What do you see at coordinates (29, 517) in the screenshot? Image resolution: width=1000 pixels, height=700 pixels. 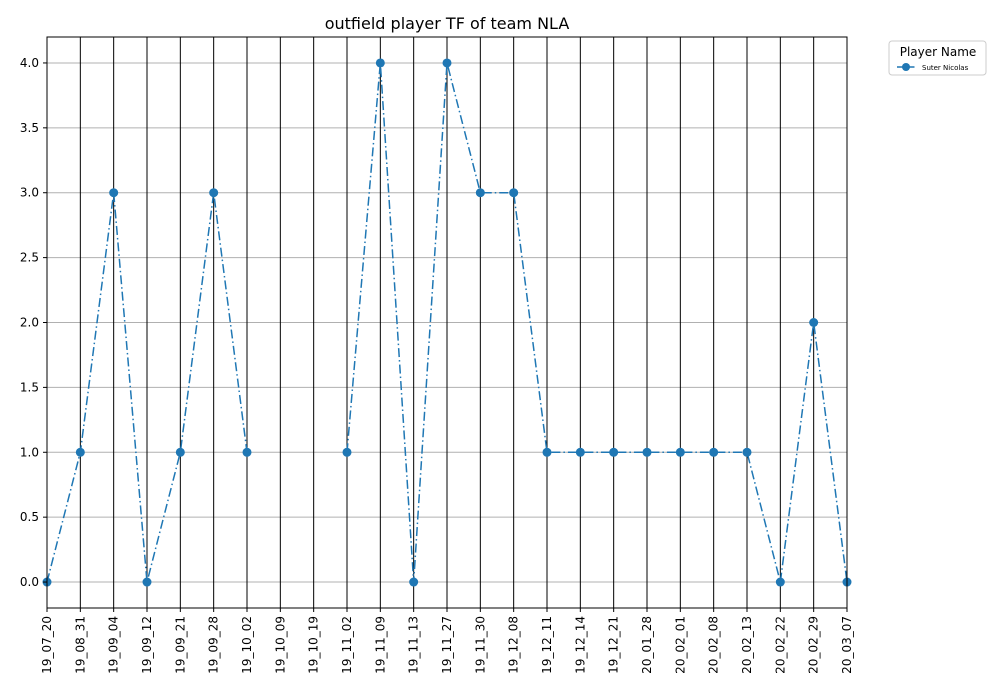 I see `y-tick-label: 0.5` at bounding box center [29, 517].